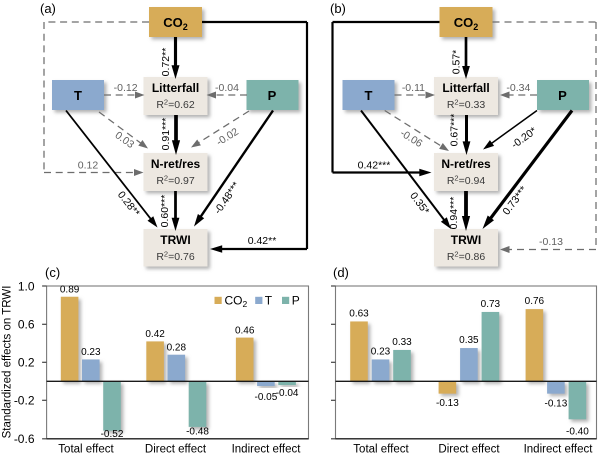  What do you see at coordinates (338, 8) in the screenshot?
I see `svg-text: (b)` at bounding box center [338, 8].